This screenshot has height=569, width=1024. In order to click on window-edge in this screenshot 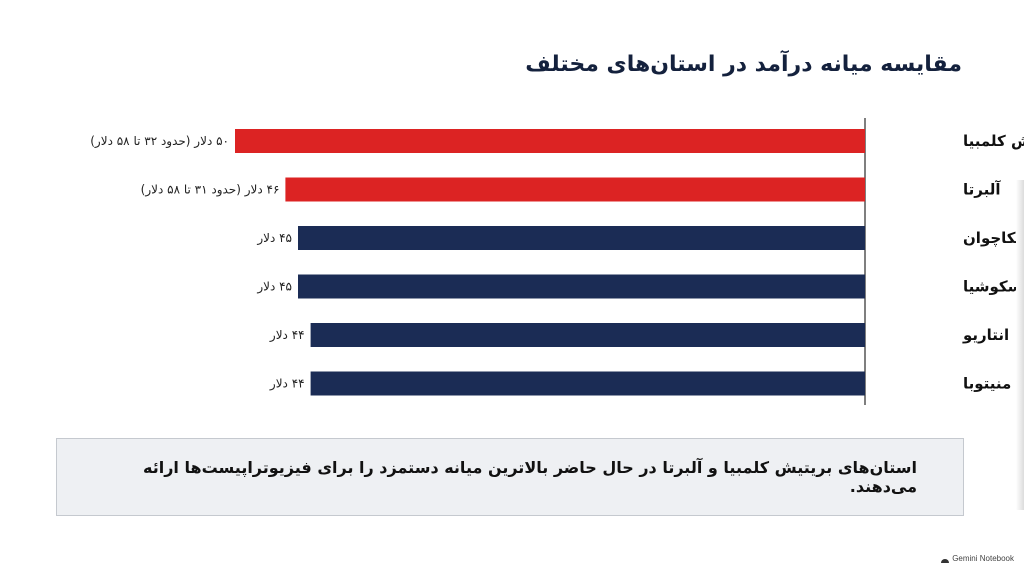, I will do `click(1020, 345)`.